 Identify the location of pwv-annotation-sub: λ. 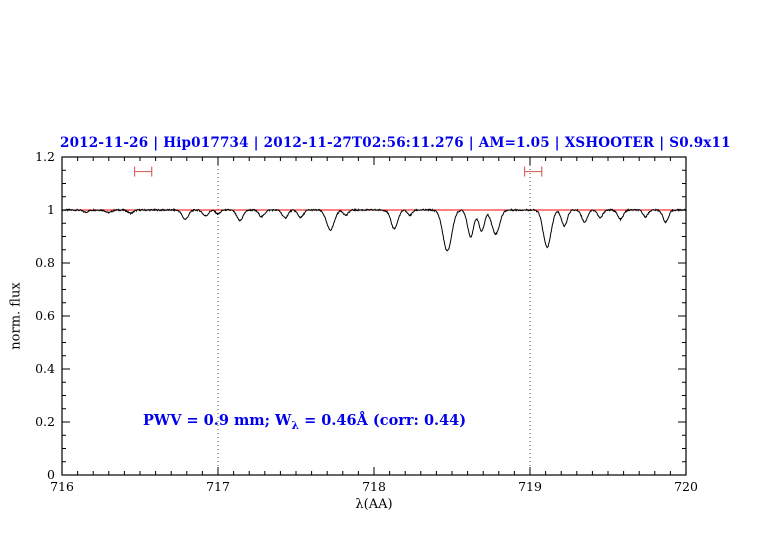
(295, 425).